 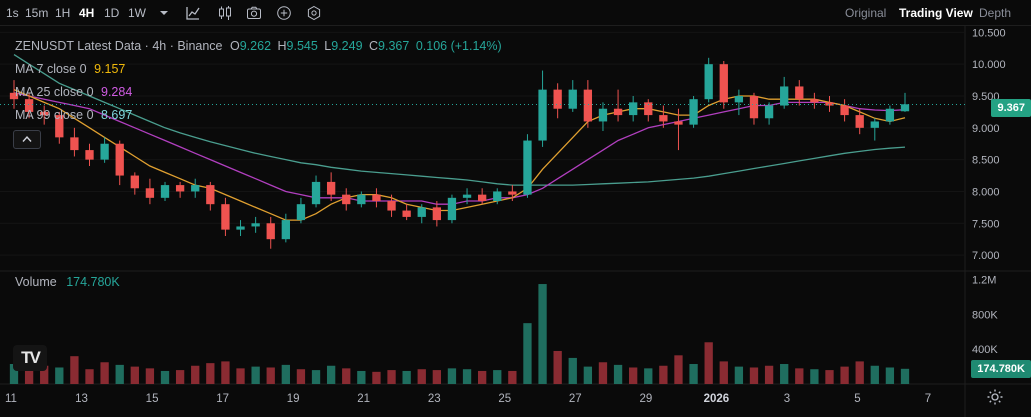 What do you see at coordinates (717, 399) in the screenshot?
I see `time-tick-label: 2026` at bounding box center [717, 399].